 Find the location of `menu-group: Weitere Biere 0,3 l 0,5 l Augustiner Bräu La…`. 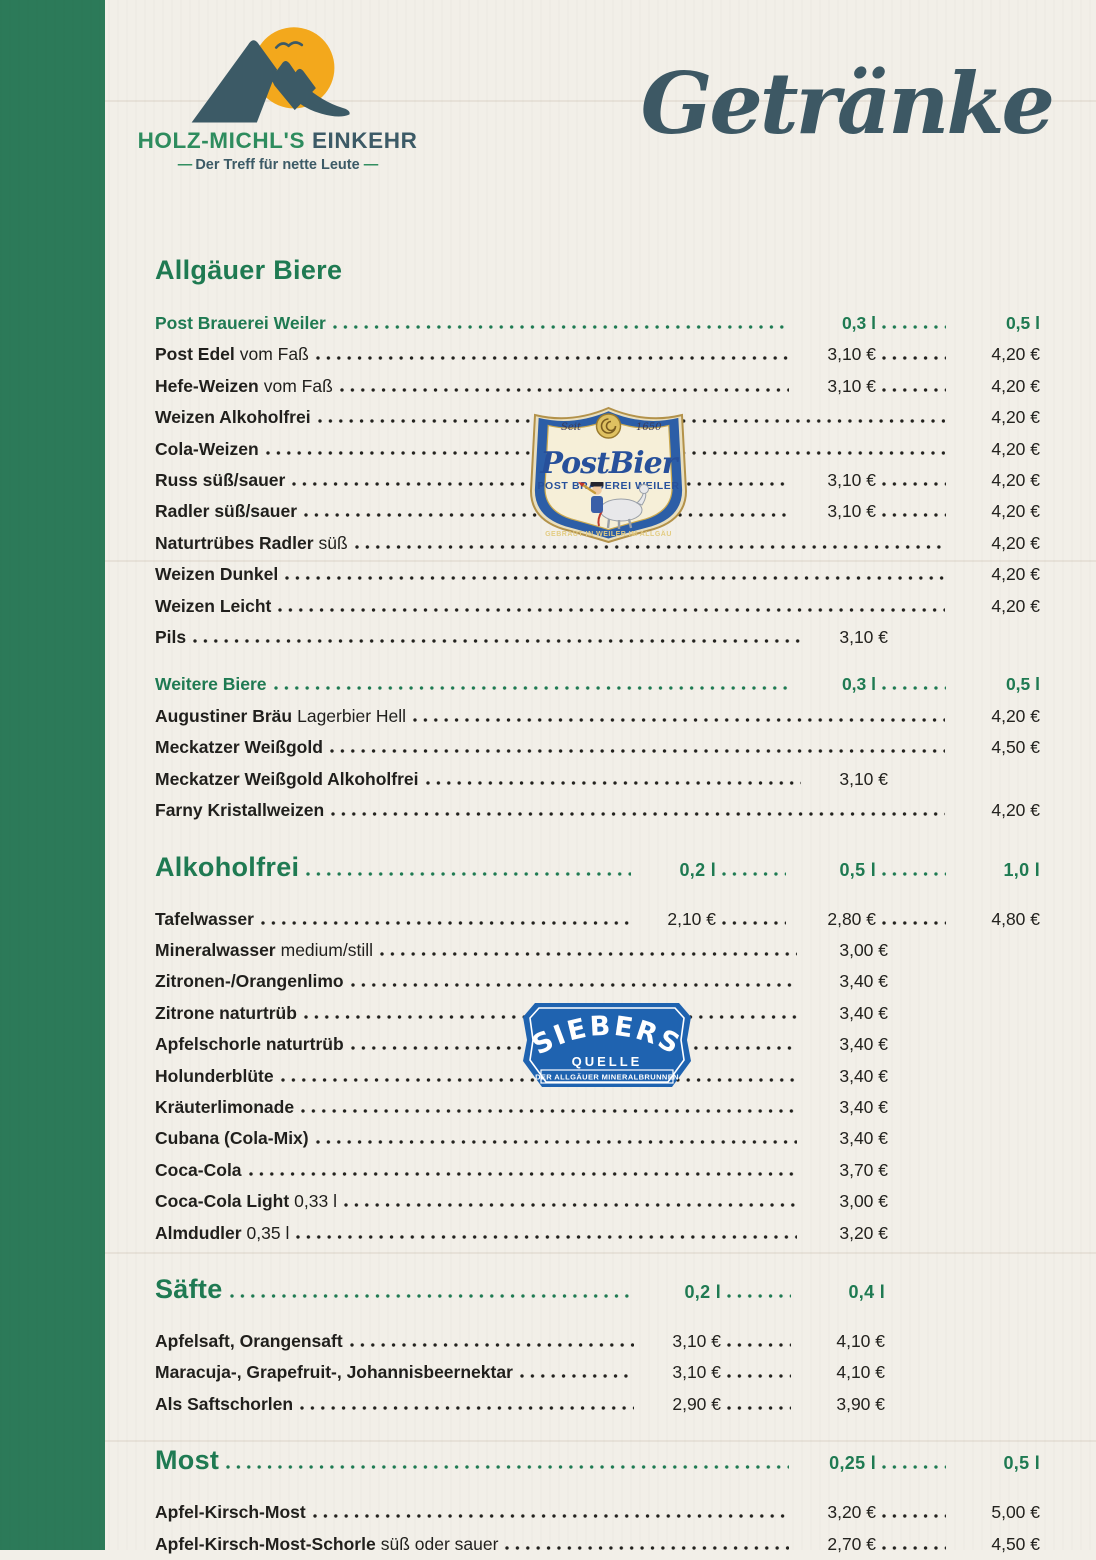

menu-group: Weitere Biere 0,3 l 0,5 l Augustiner Bräu La… is located at coordinates (597, 747).